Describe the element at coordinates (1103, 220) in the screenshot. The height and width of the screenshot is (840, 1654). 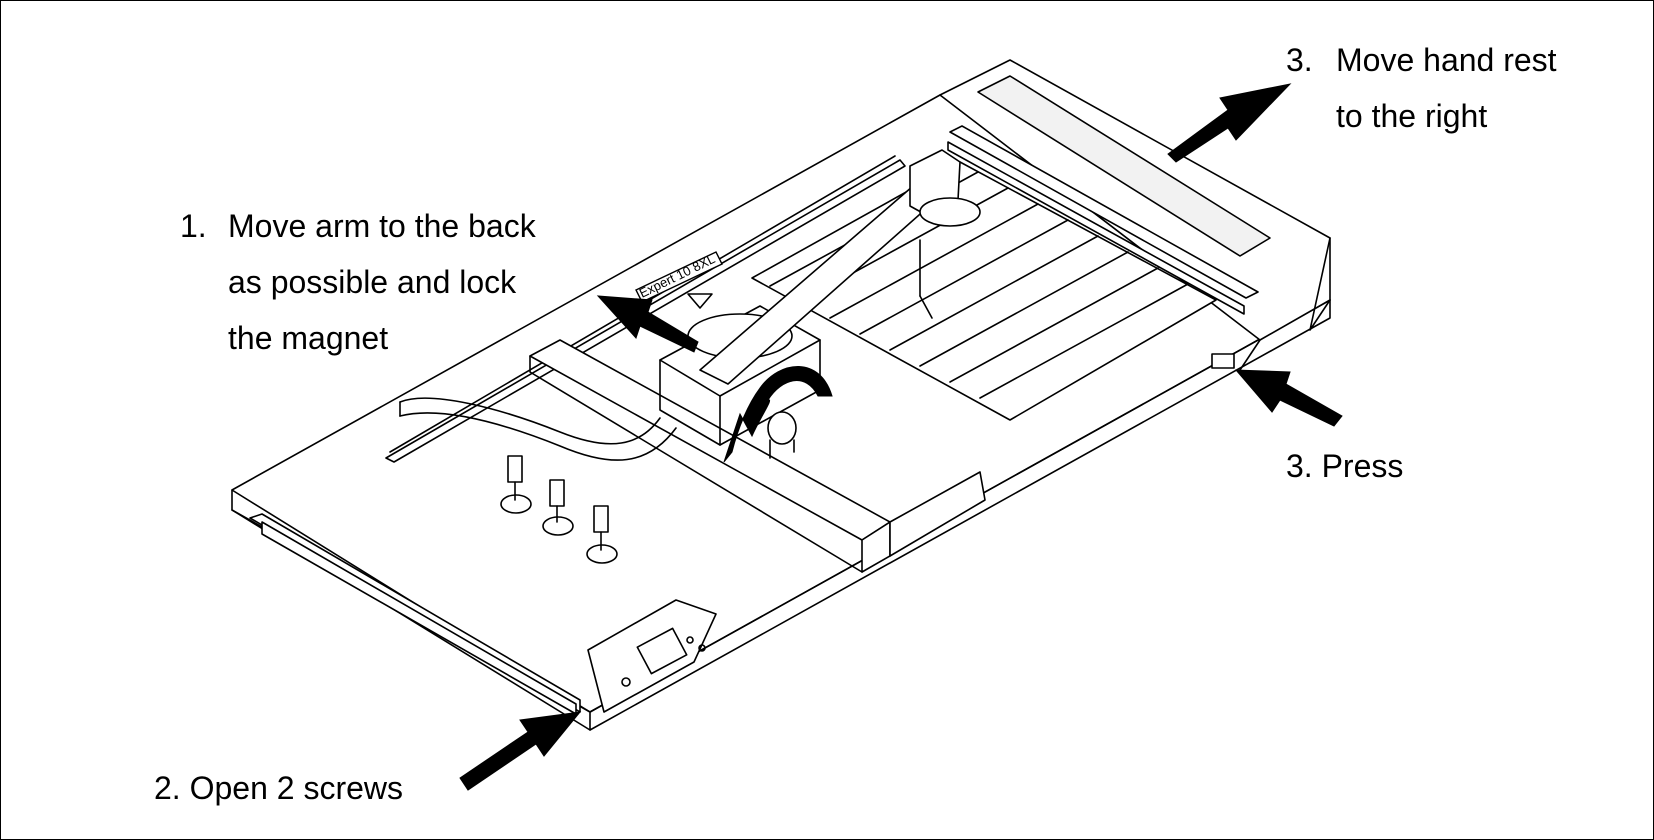
I see `comb-ruler` at that location.